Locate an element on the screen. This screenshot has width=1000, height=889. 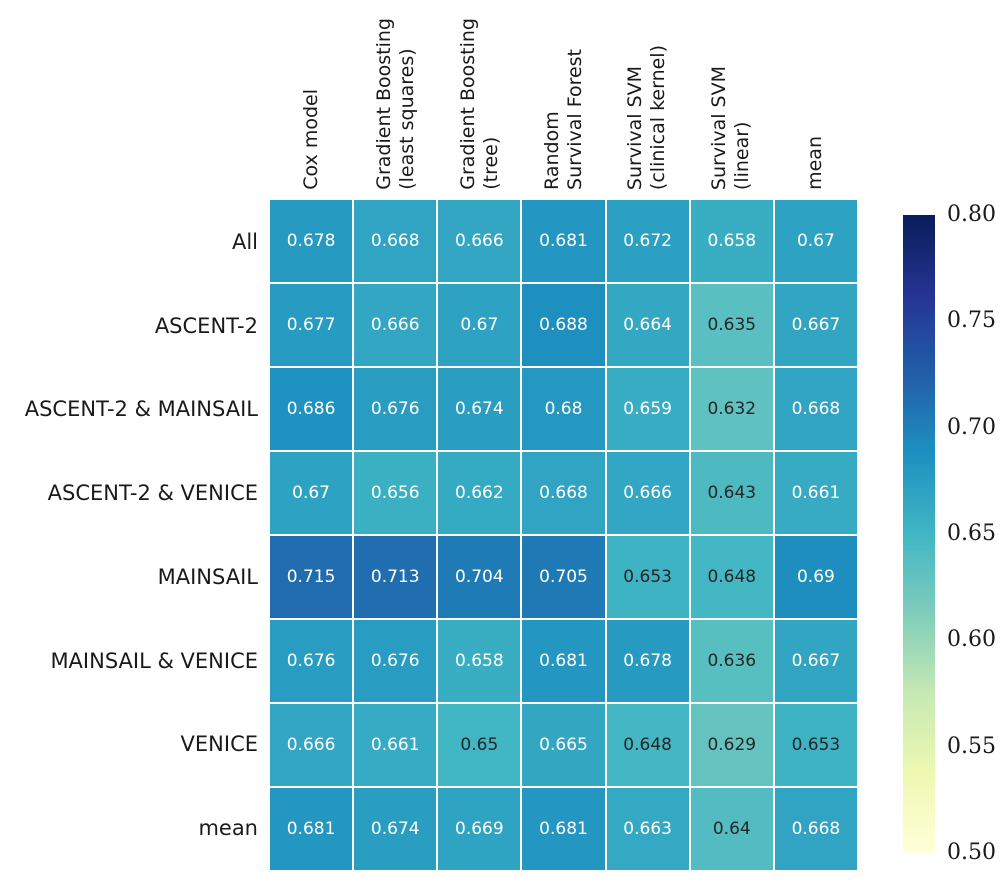
column-label: Cox model is located at coordinates (312, 95).